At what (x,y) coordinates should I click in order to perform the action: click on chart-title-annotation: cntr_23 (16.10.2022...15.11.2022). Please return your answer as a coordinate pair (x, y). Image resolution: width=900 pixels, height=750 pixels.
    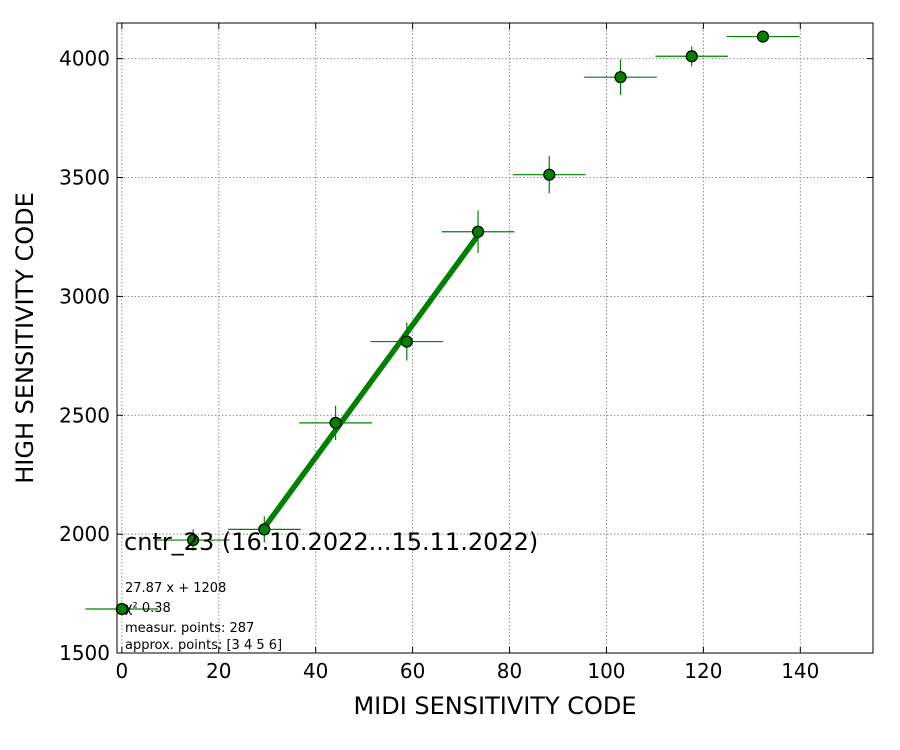
    Looking at the image, I should click on (331, 542).